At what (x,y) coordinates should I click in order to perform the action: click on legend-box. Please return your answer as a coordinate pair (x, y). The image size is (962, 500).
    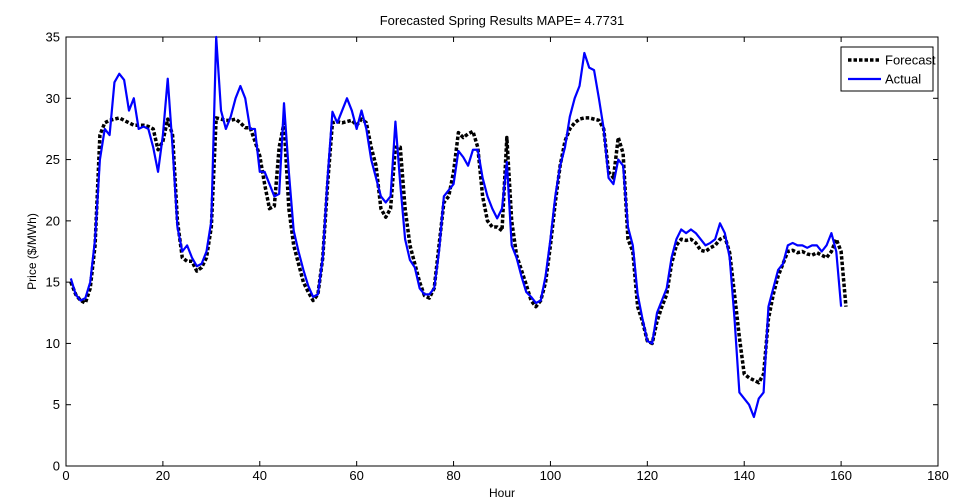
    Looking at the image, I should click on (887, 69).